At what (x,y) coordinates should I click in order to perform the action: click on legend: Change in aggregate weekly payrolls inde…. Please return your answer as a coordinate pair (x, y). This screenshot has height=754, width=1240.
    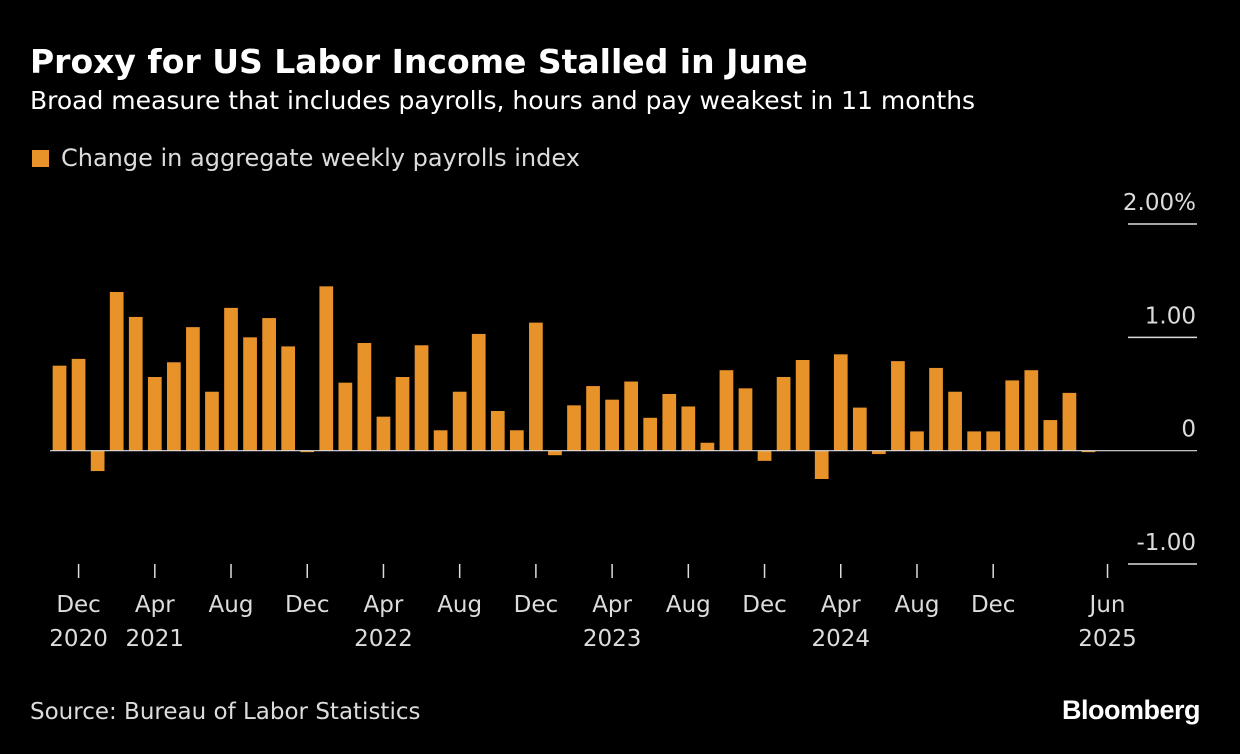
    Looking at the image, I should click on (306, 158).